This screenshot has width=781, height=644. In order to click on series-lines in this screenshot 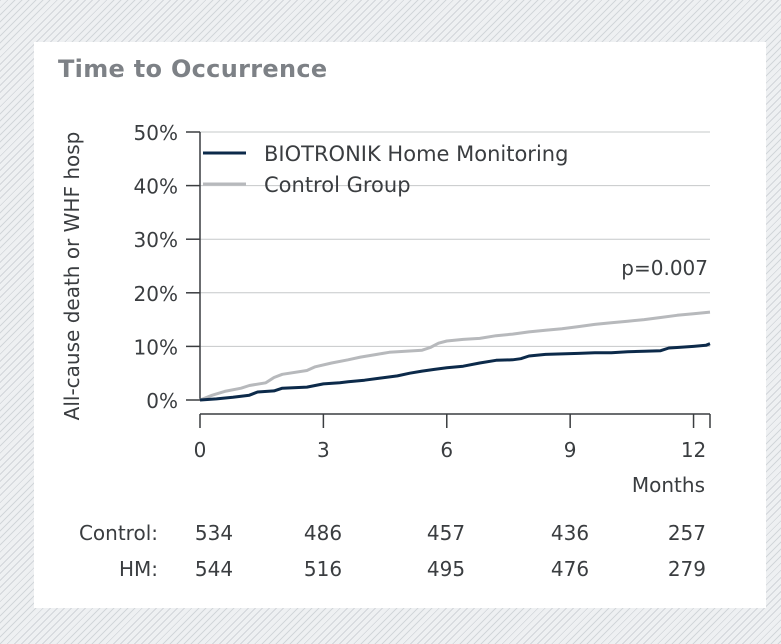, I will do `click(455, 356)`.